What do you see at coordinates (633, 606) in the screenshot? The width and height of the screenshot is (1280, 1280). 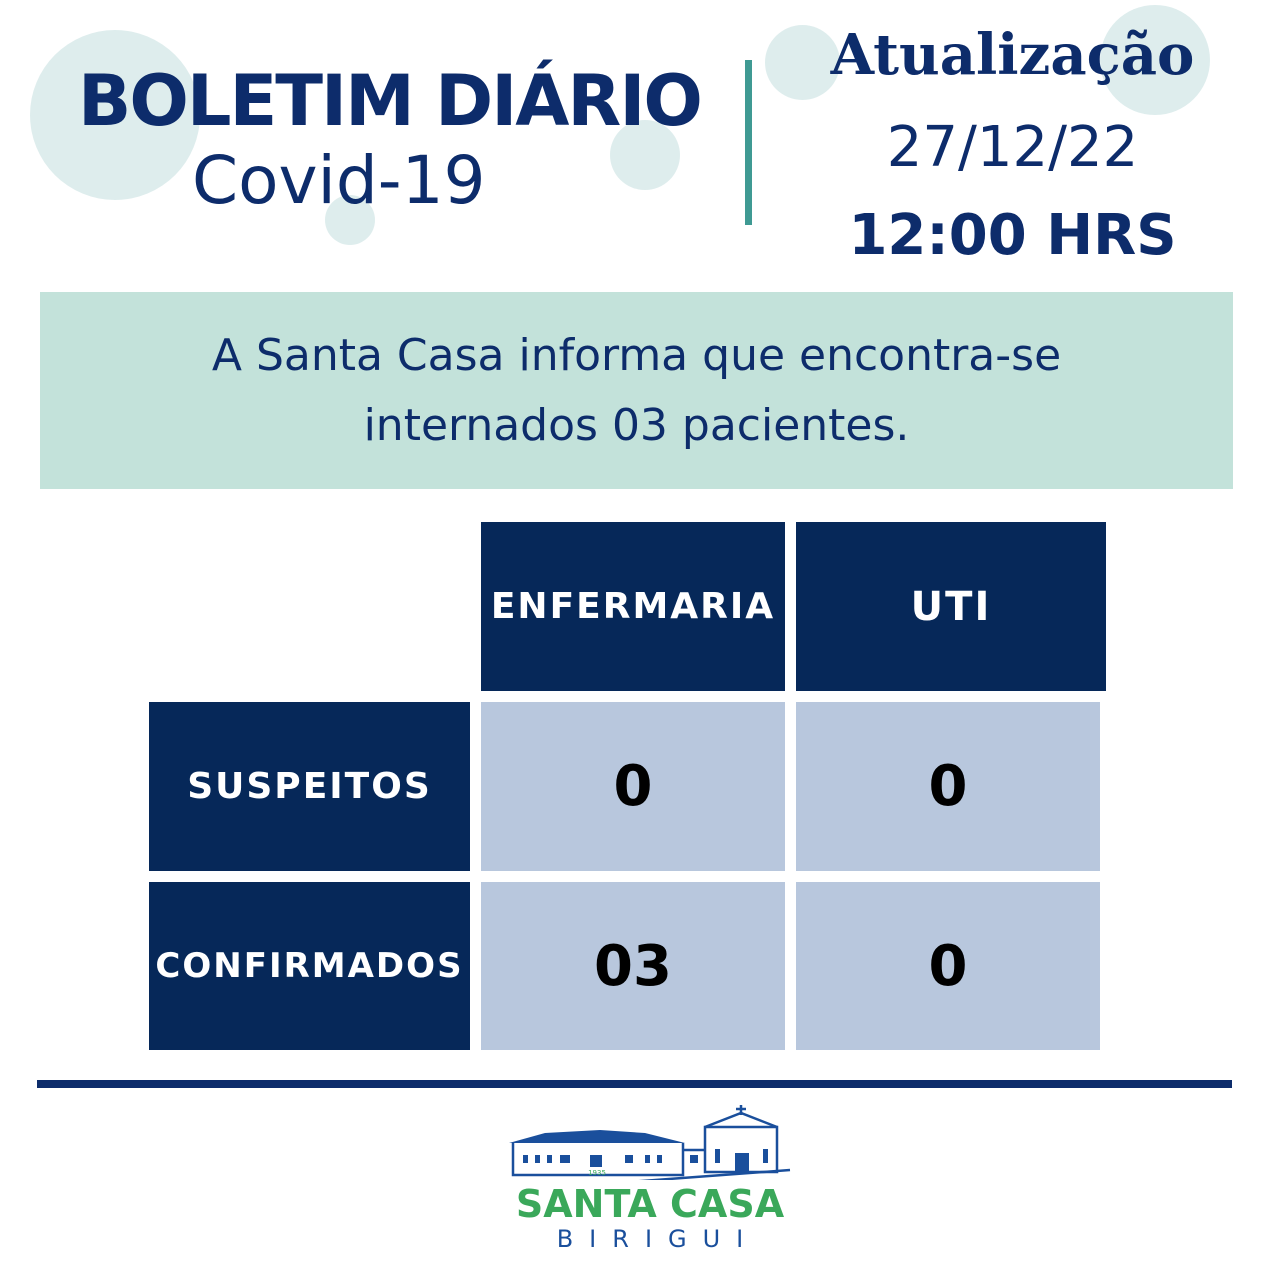 I see `column-header-enfermaria: ENFERMARIA` at bounding box center [633, 606].